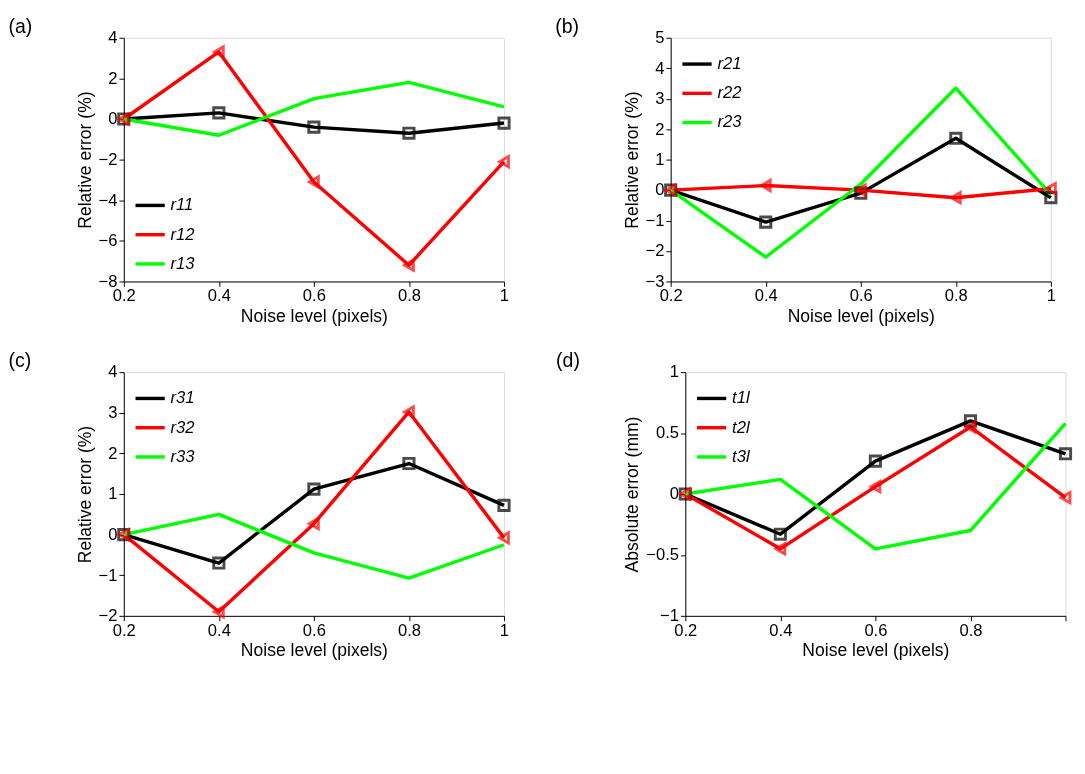 The width and height of the screenshot is (1085, 774). I want to click on y-tick-label: −6, so click(108, 241).